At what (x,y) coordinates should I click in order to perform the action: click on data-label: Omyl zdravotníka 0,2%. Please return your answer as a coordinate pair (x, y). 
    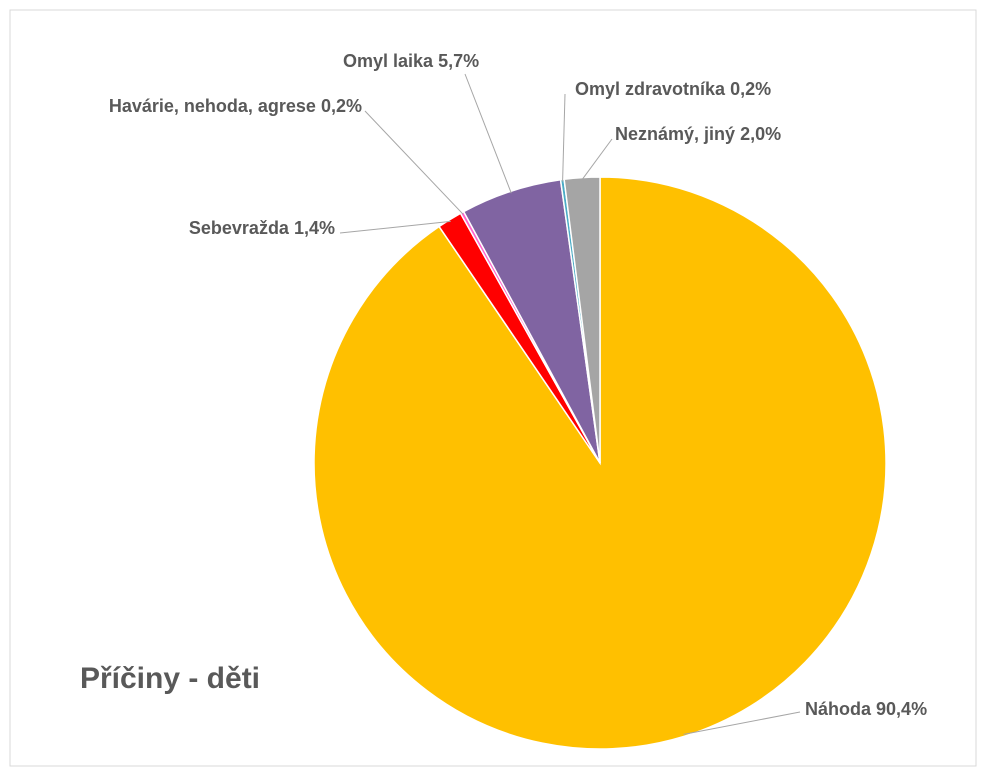
    Looking at the image, I should click on (673, 89).